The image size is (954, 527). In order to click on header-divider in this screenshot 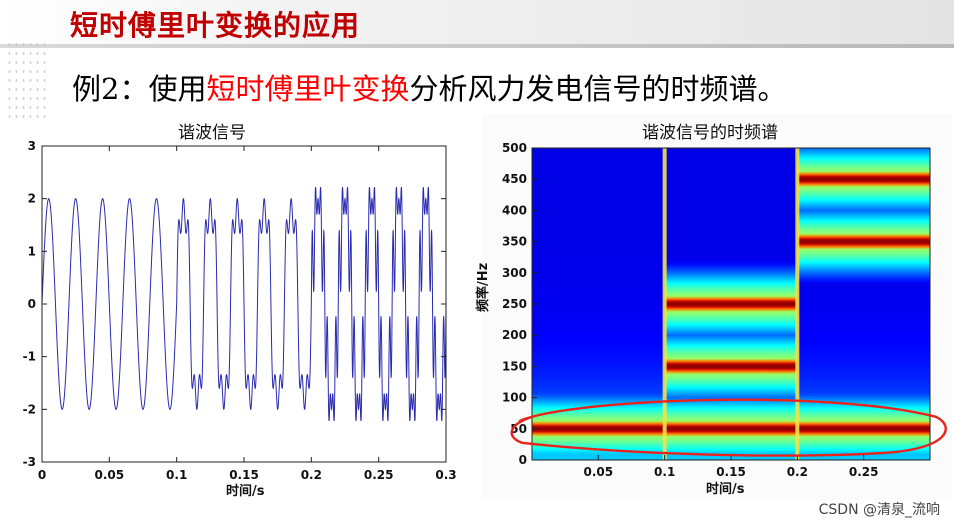, I will do `click(477, 46)`.